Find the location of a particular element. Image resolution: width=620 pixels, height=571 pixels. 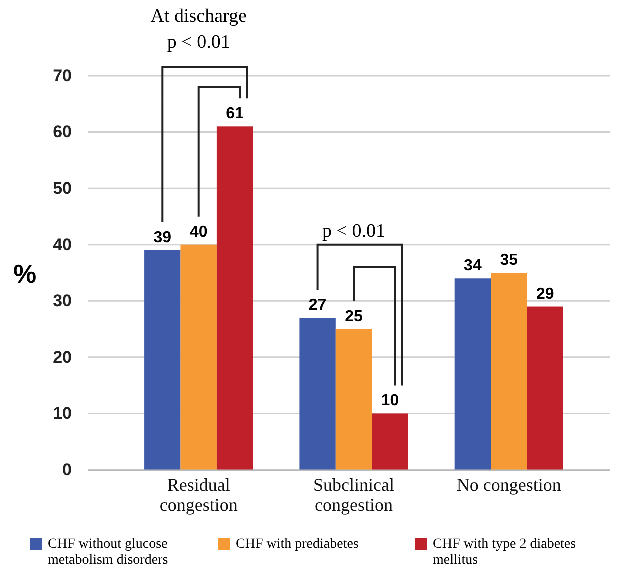

data-label: 35 is located at coordinates (509, 260).